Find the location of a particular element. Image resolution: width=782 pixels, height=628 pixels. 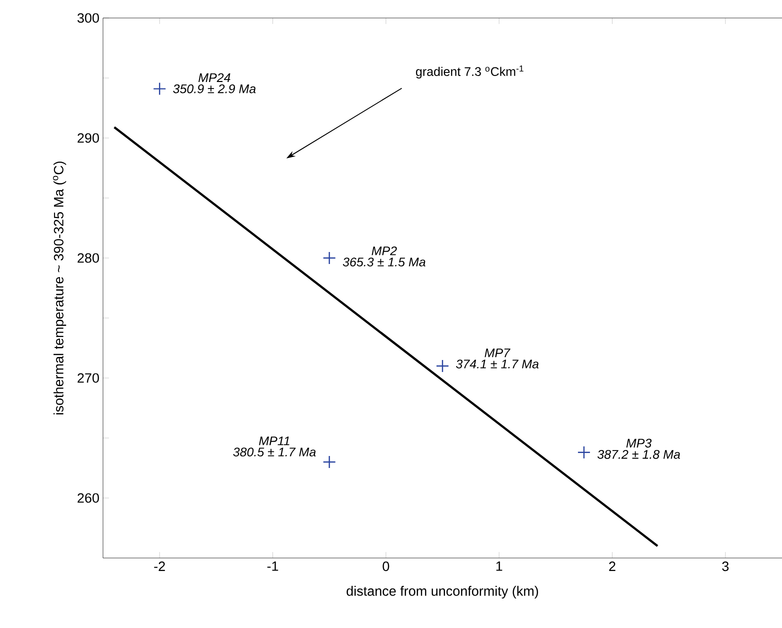

annotation: MP7 is located at coordinates (497, 353).